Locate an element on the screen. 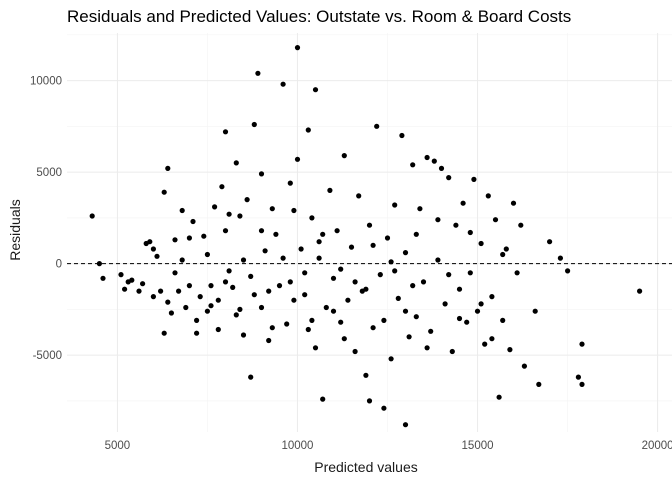 Image resolution: width=672 pixels, height=480 pixels. x-tick-label: 15000 is located at coordinates (478, 446).